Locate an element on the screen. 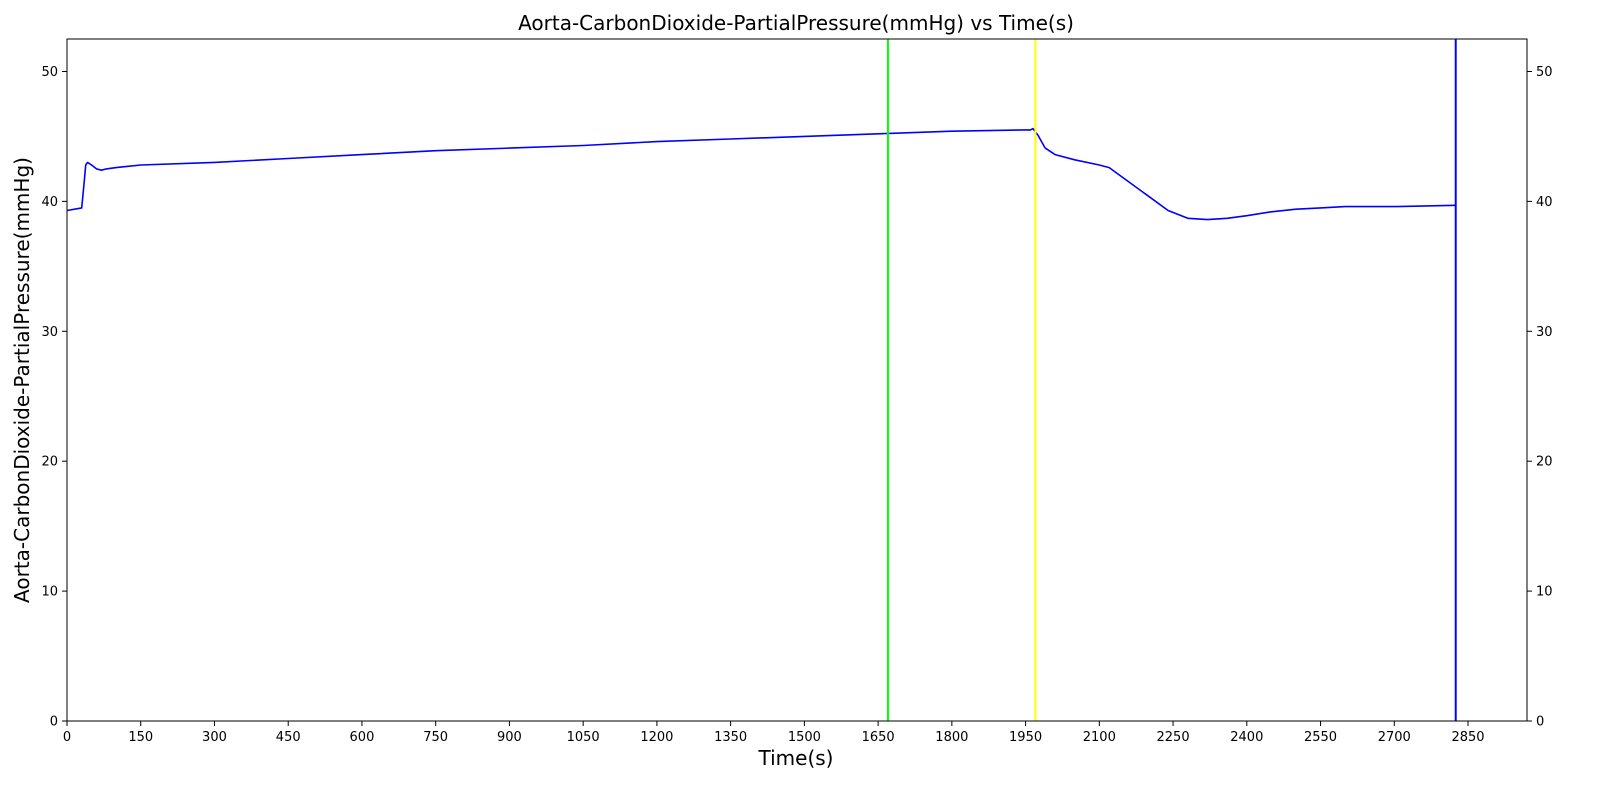 This screenshot has height=800, width=1600. x-tick-label: 2250 is located at coordinates (1173, 737).